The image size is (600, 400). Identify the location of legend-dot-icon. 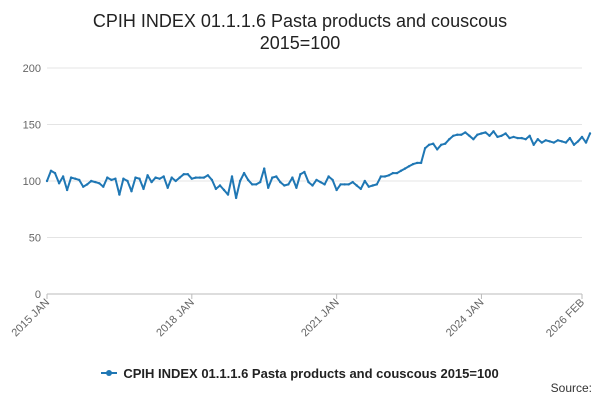
(109, 372).